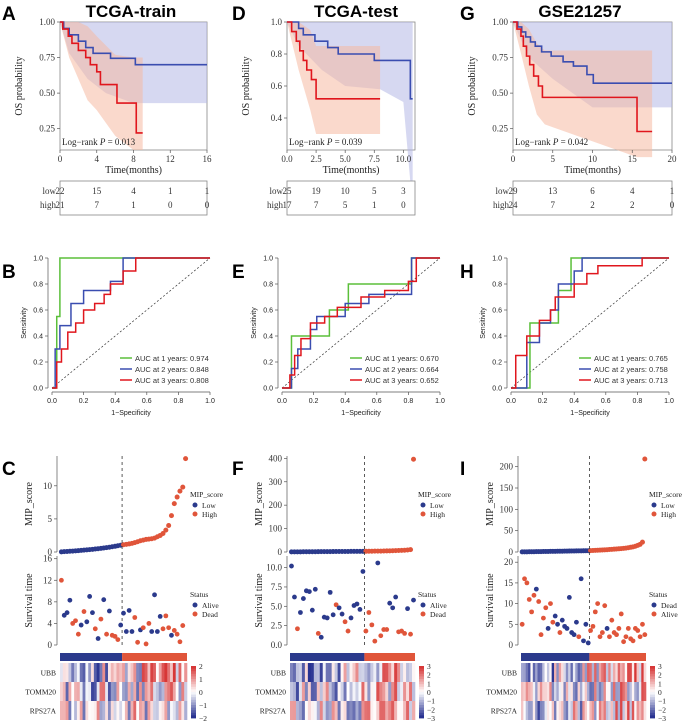  I want to click on risk-count-high: 7, so click(316, 205).